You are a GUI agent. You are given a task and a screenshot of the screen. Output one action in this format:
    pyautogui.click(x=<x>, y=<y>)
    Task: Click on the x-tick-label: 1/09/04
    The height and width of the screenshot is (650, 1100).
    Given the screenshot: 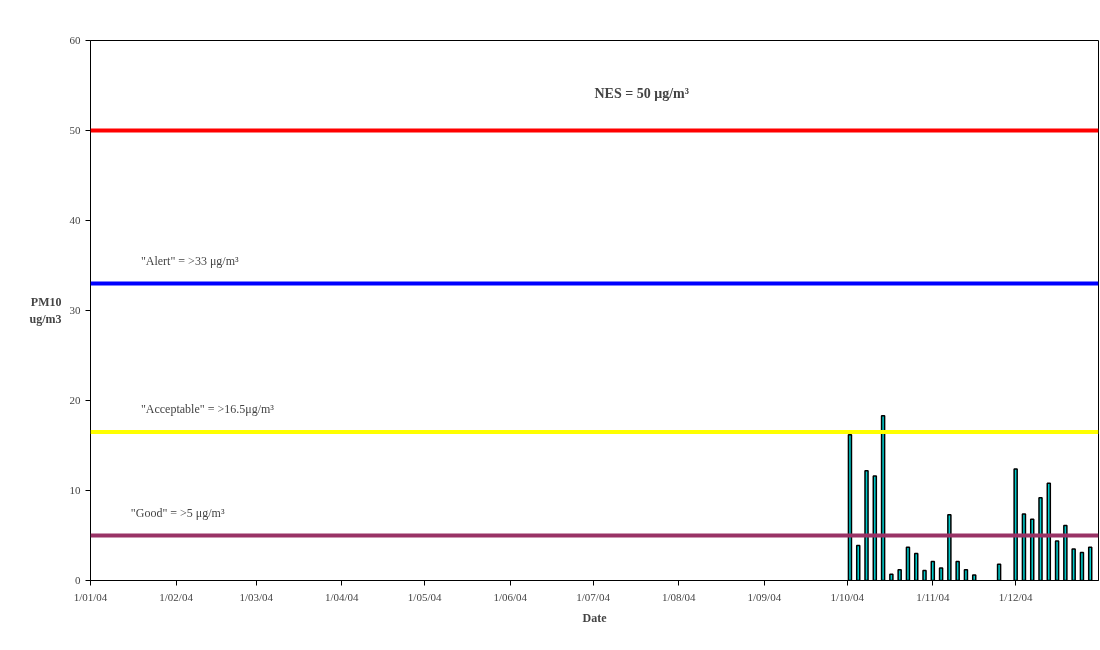 What is the action you would take?
    pyautogui.click(x=764, y=596)
    